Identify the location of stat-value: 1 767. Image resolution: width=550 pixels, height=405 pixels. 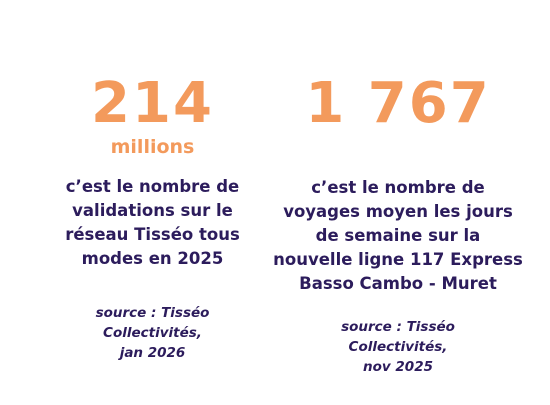
(398, 103).